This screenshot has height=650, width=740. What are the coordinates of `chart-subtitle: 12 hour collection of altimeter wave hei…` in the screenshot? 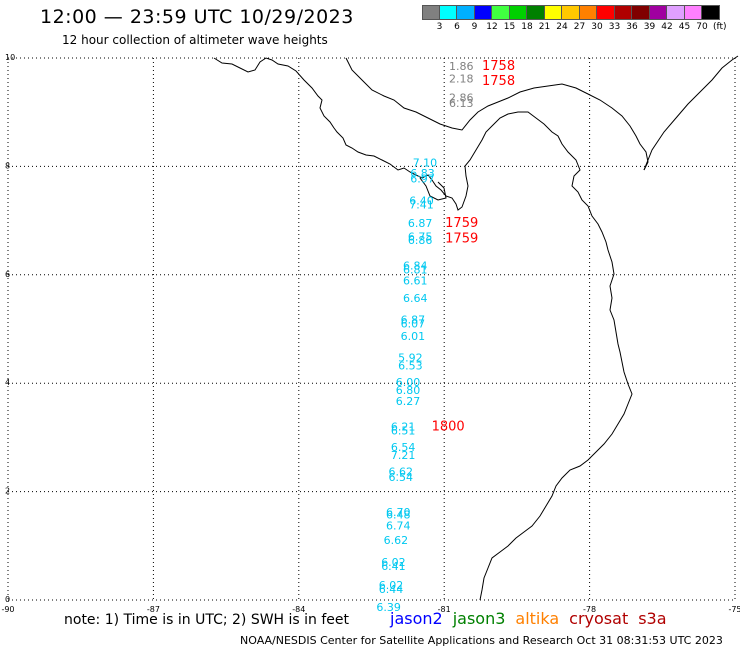 It's located at (195, 40).